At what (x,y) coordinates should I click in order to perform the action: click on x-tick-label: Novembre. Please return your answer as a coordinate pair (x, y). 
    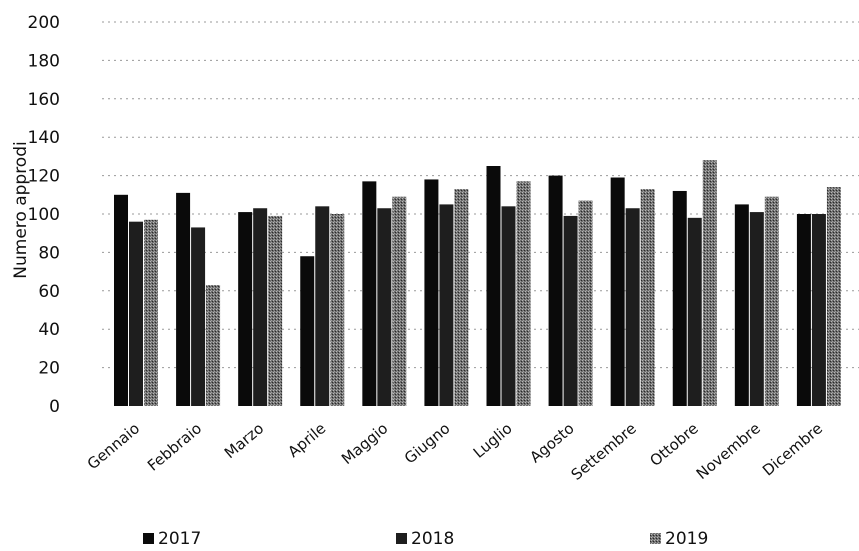
    Looking at the image, I should click on (728, 451).